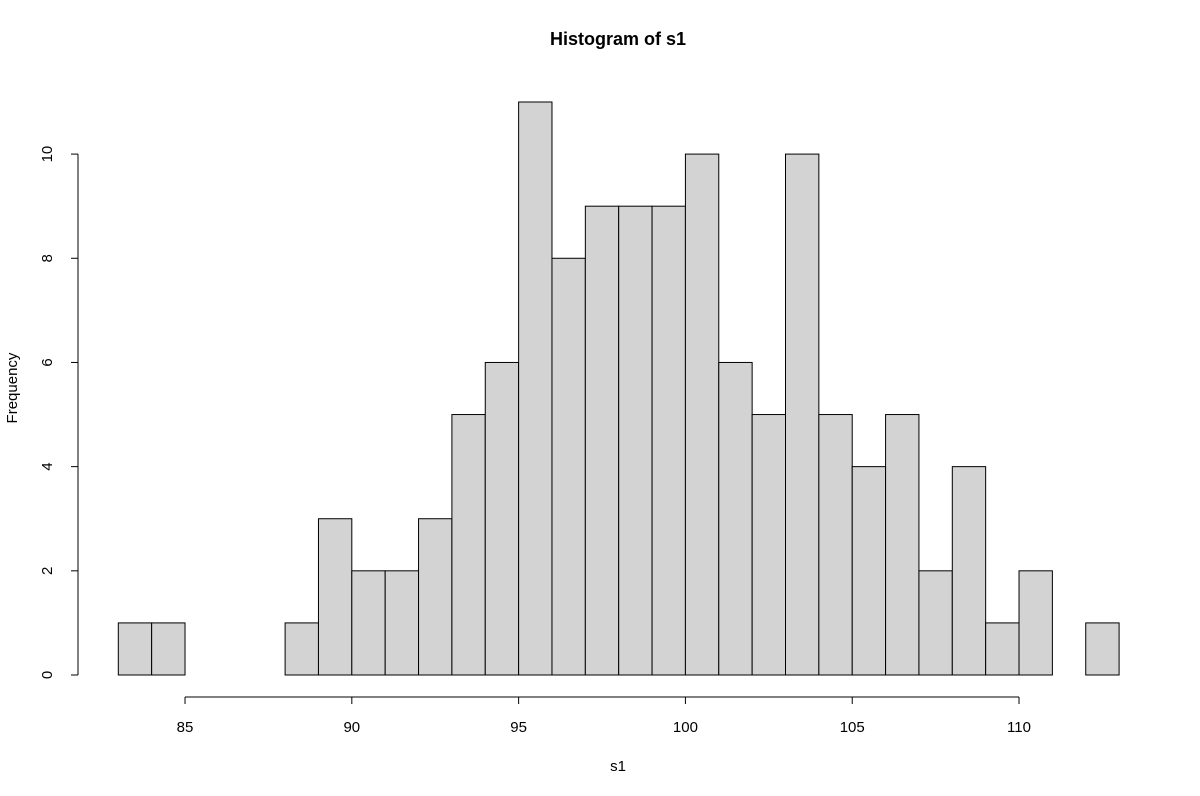  I want to click on y-axis-label: Frequency, so click(12, 387).